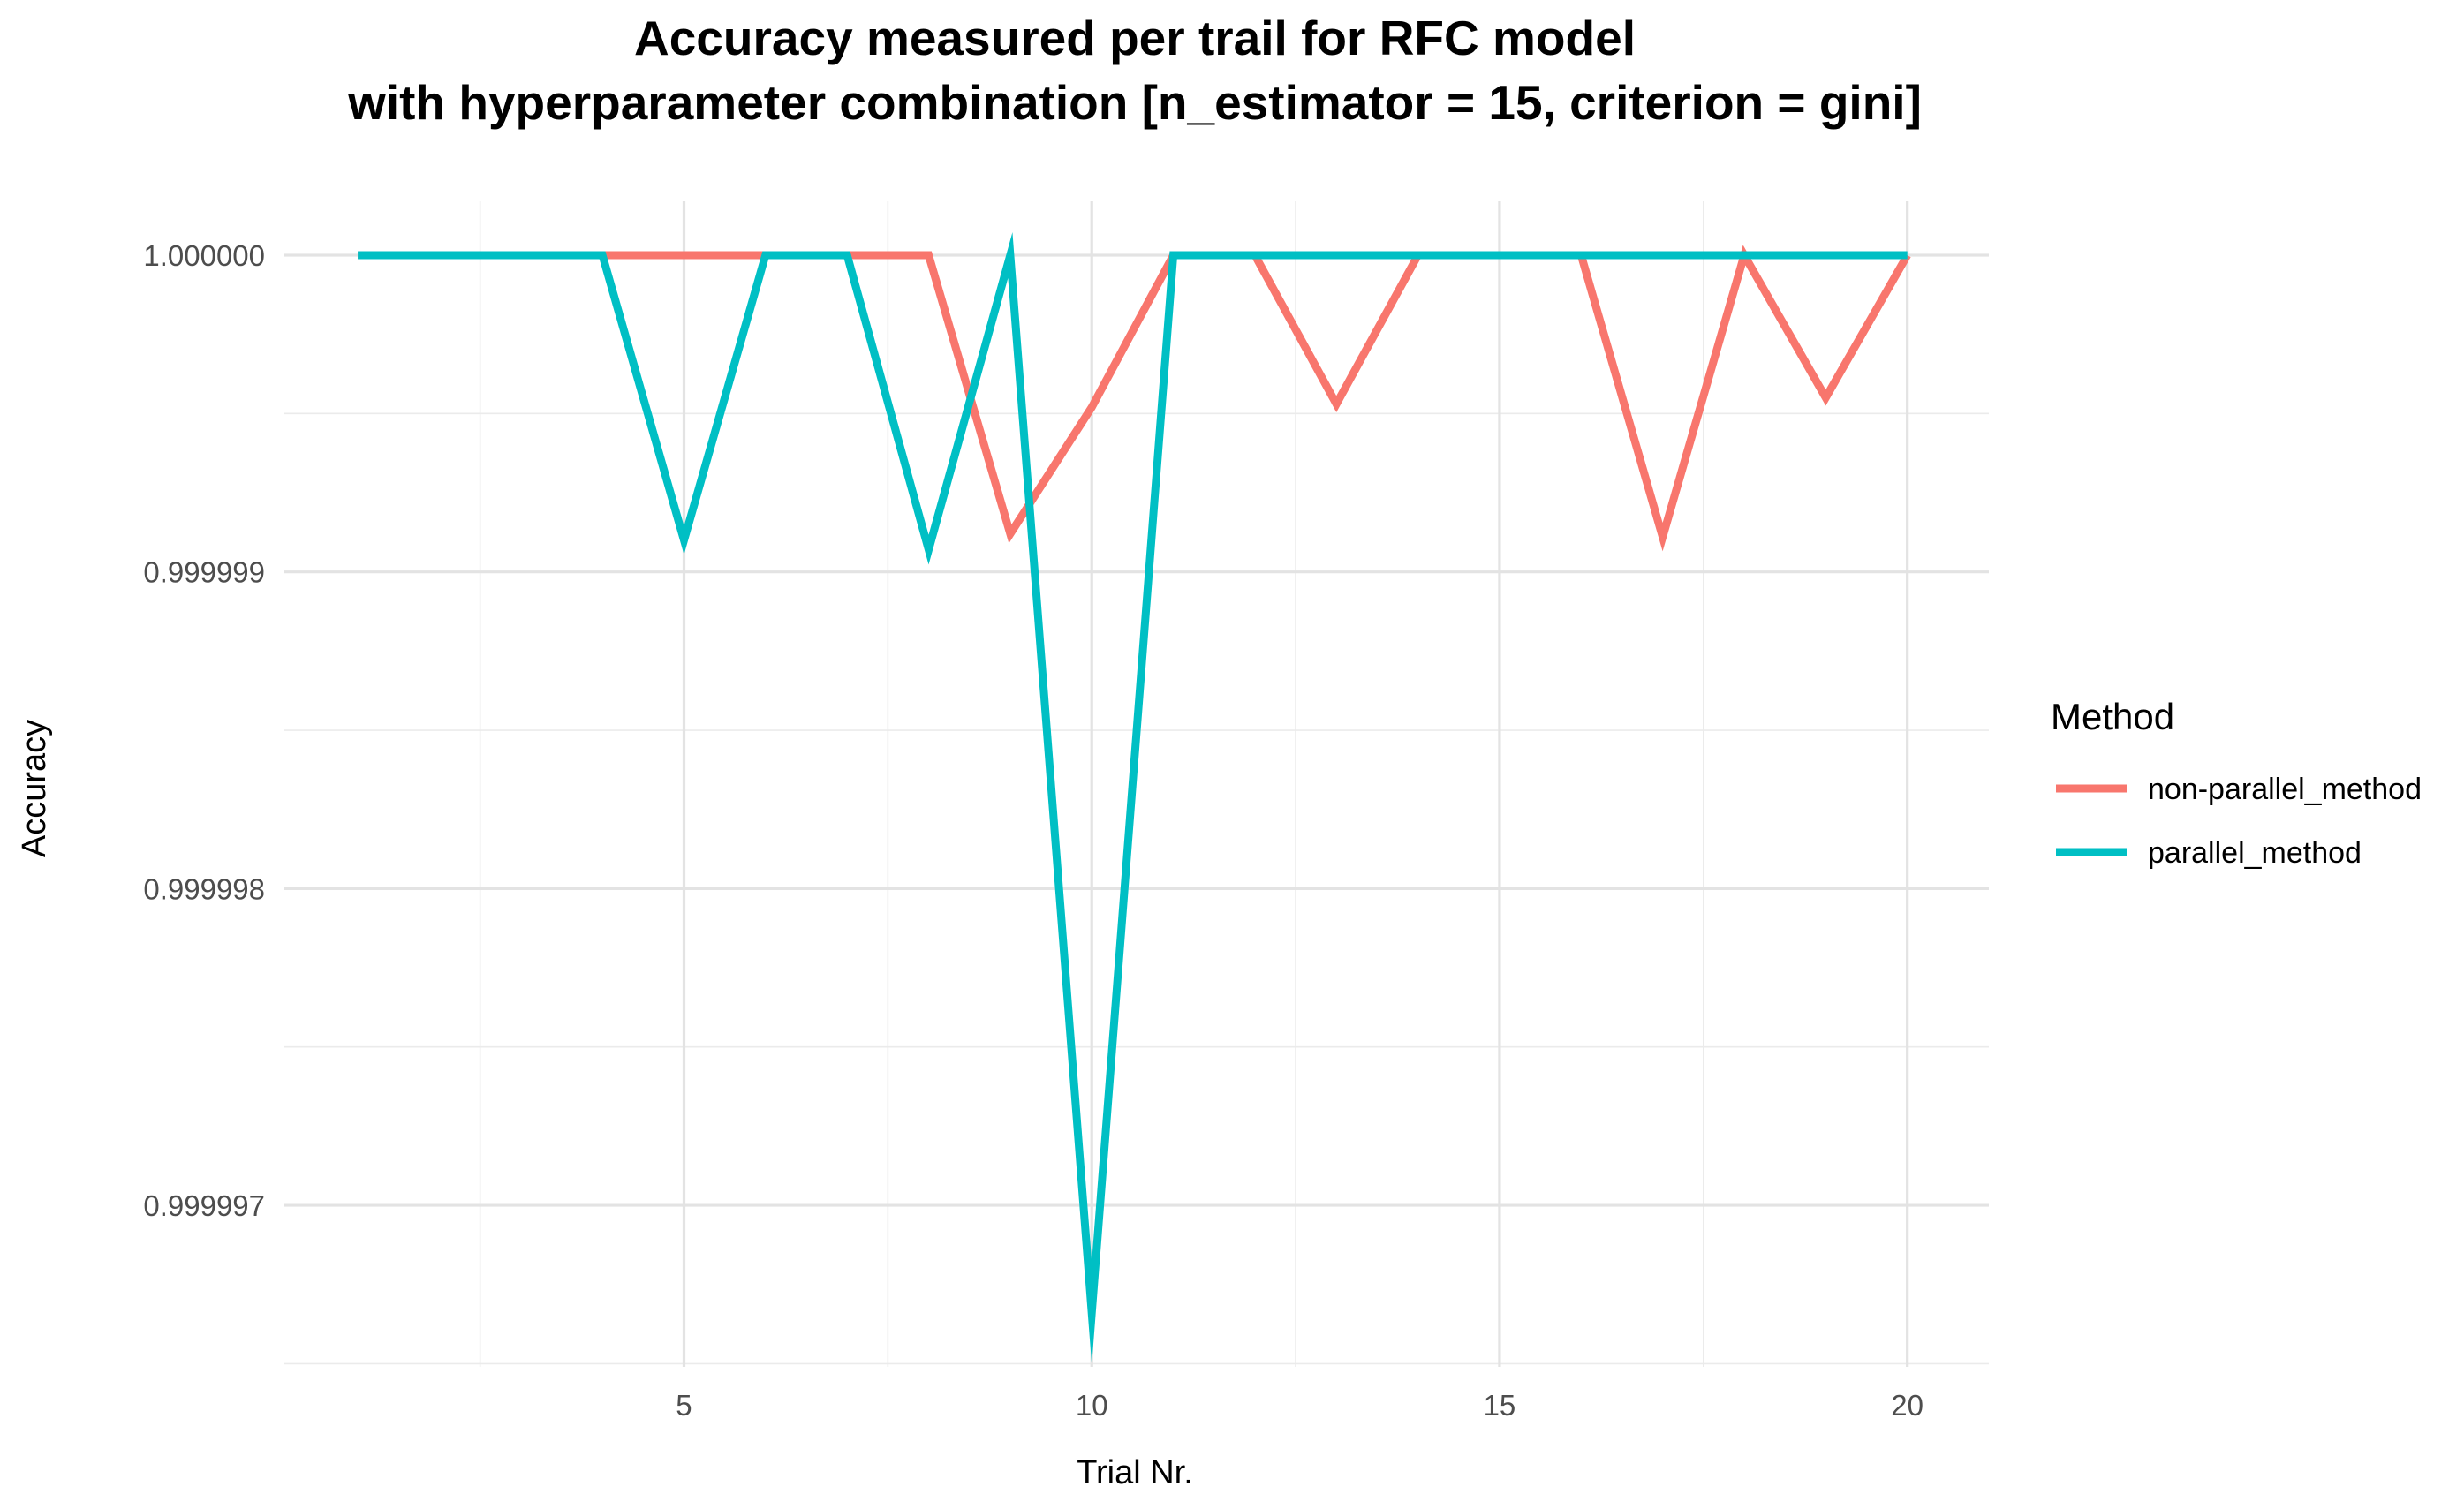 This screenshot has height=1509, width=2464. Describe the element at coordinates (2285, 789) in the screenshot. I see `legend-label-non-parallel_method: non-parallel_method` at that location.